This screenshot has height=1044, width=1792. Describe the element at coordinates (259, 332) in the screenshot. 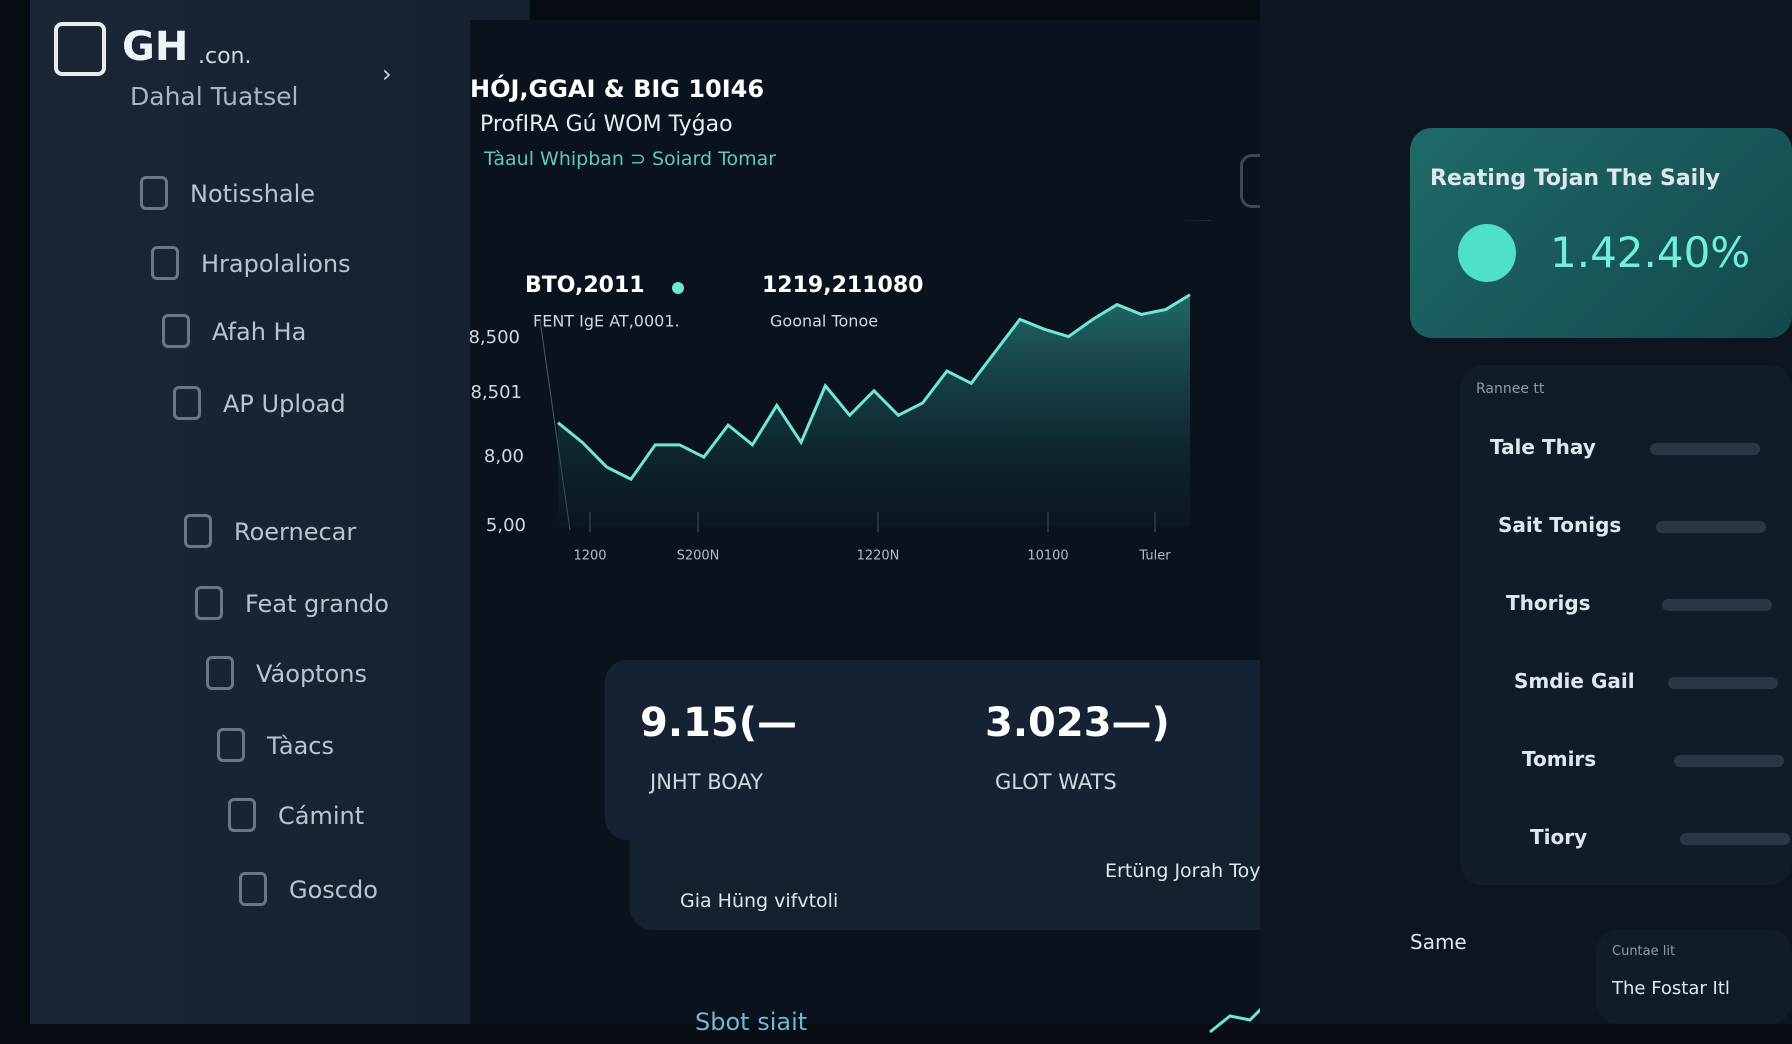

I see `nav-item: Afah Ha` at that location.